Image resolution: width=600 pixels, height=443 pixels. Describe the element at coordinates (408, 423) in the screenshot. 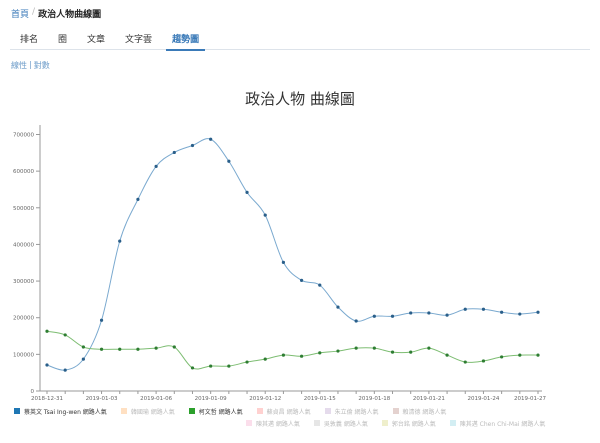

I see `legend-item: 郭台銘 網路人氣` at that location.